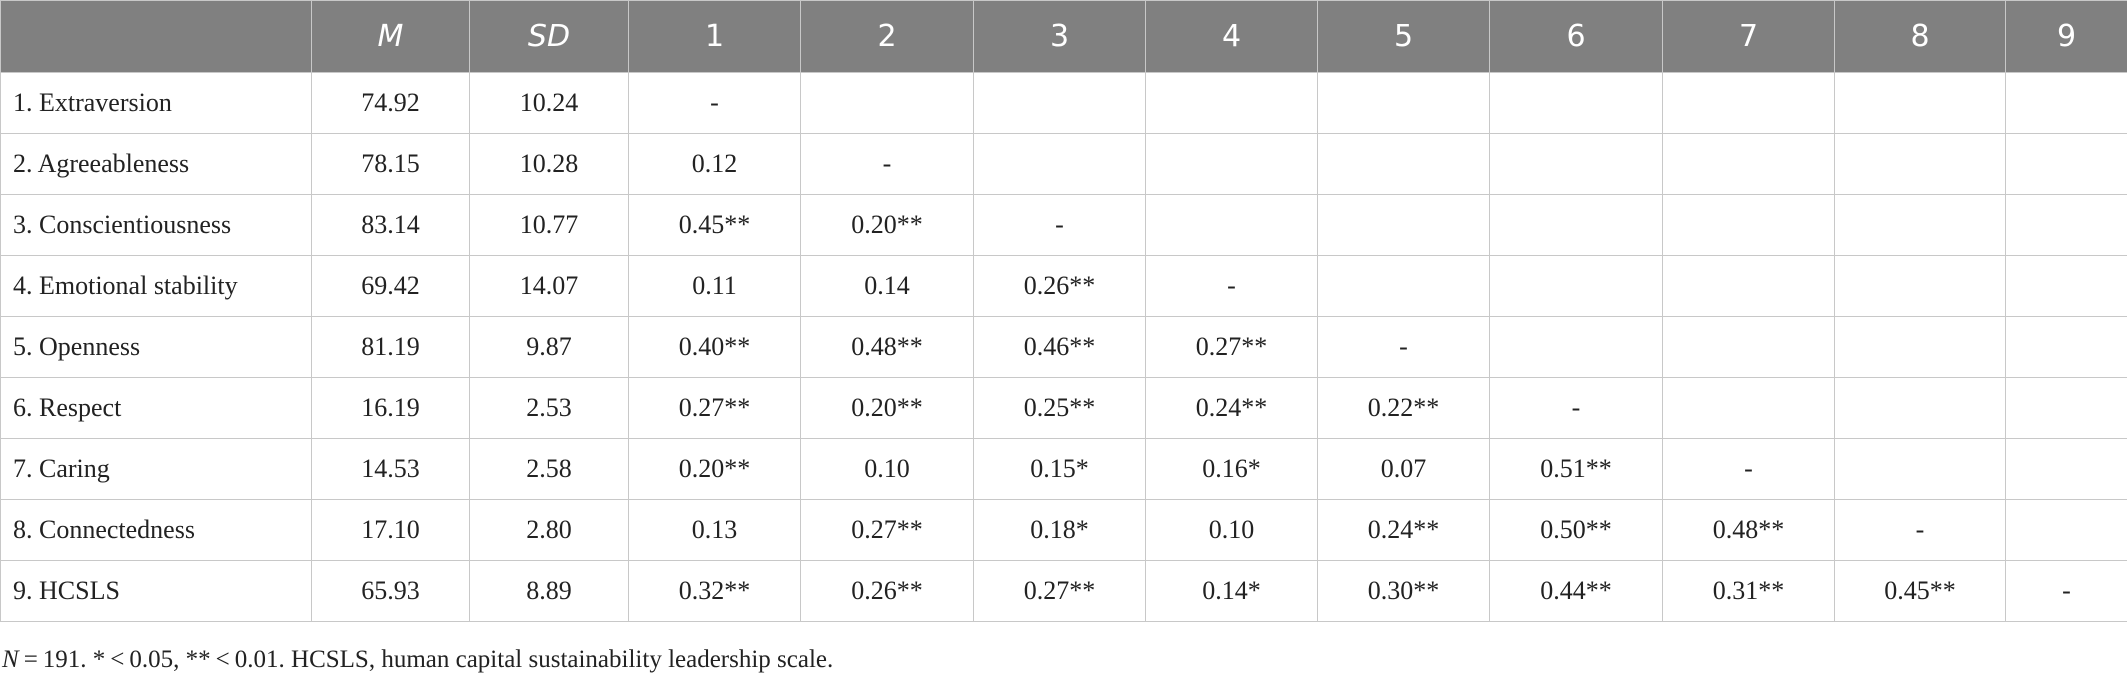  Describe the element at coordinates (714, 164) in the screenshot. I see `table-cell: 0.12` at that location.